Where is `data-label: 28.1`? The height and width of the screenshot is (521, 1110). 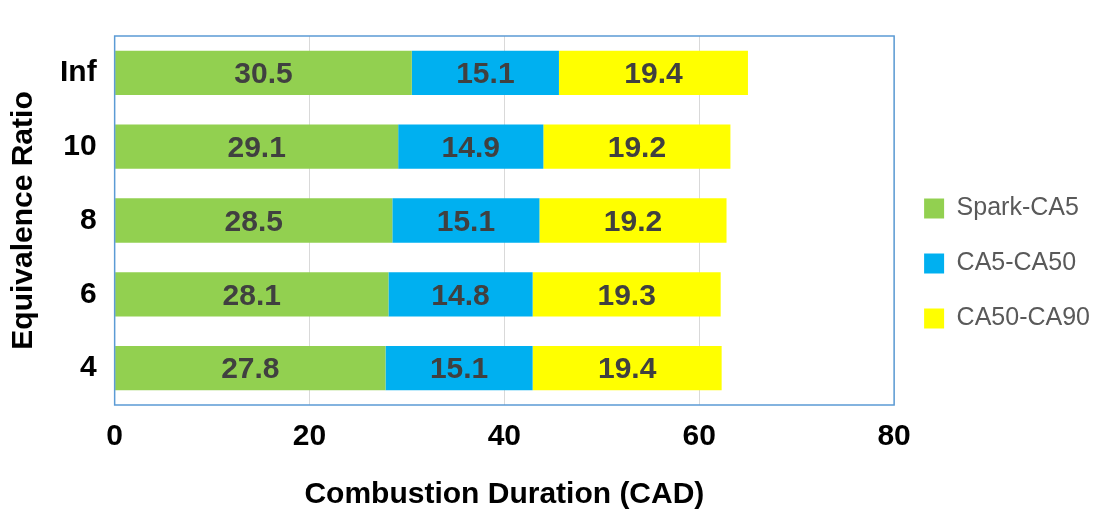
data-label: 28.1 is located at coordinates (251, 294).